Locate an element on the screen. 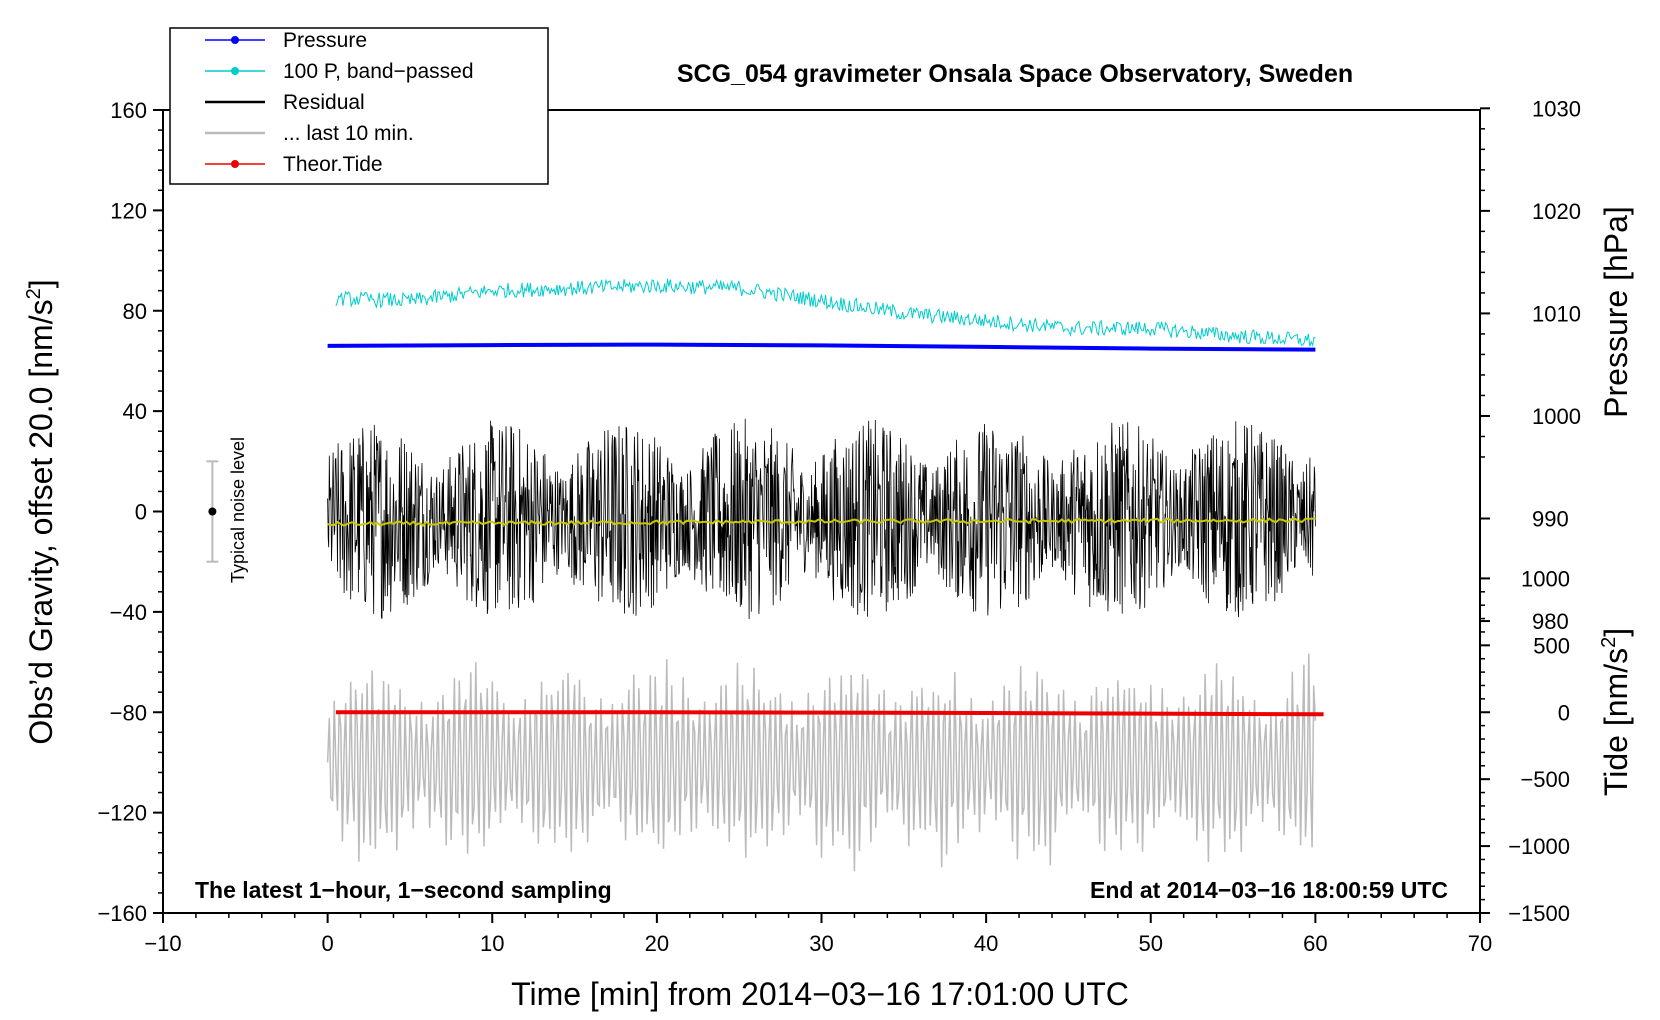  x-tick-label: −10 is located at coordinates (162, 943).